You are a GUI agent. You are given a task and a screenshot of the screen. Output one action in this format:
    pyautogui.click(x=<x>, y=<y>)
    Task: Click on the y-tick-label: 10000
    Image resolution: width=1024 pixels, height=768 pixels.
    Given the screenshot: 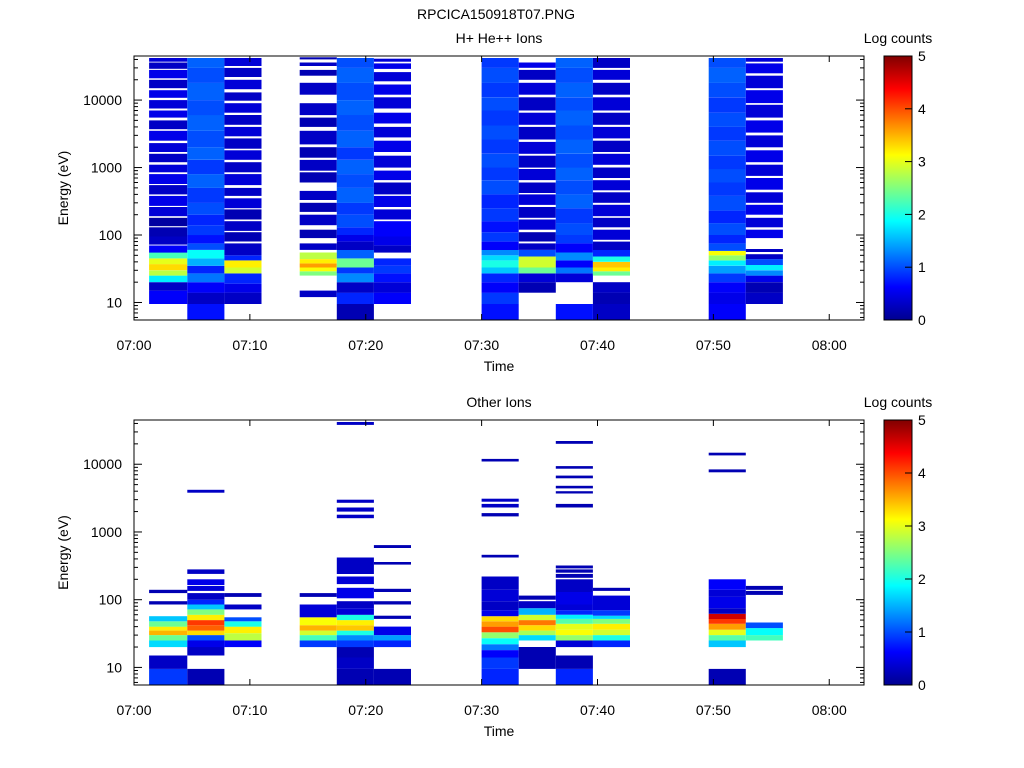 What is the action you would take?
    pyautogui.click(x=102, y=100)
    